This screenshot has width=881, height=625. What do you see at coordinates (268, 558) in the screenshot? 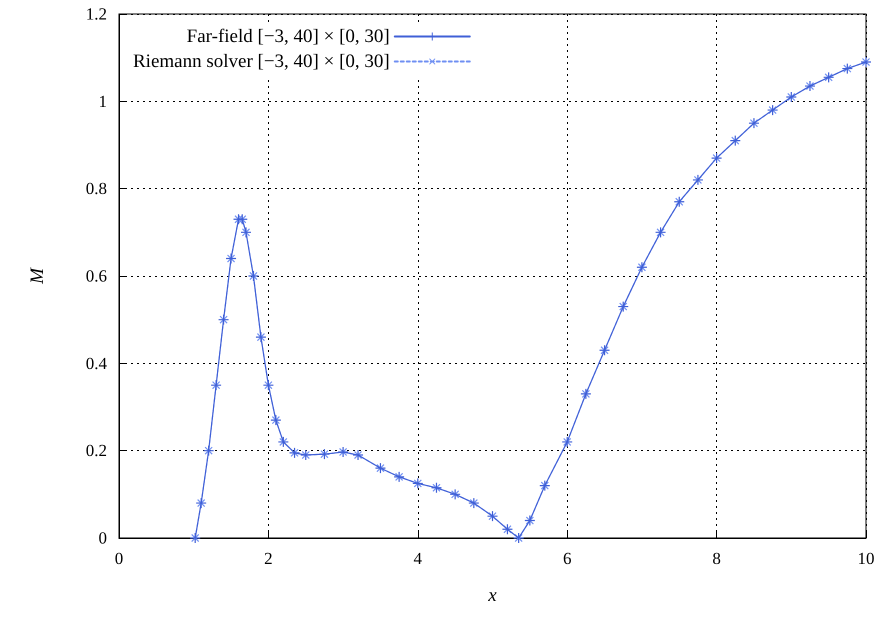
I see `x-tick-label: 2` at bounding box center [268, 558].